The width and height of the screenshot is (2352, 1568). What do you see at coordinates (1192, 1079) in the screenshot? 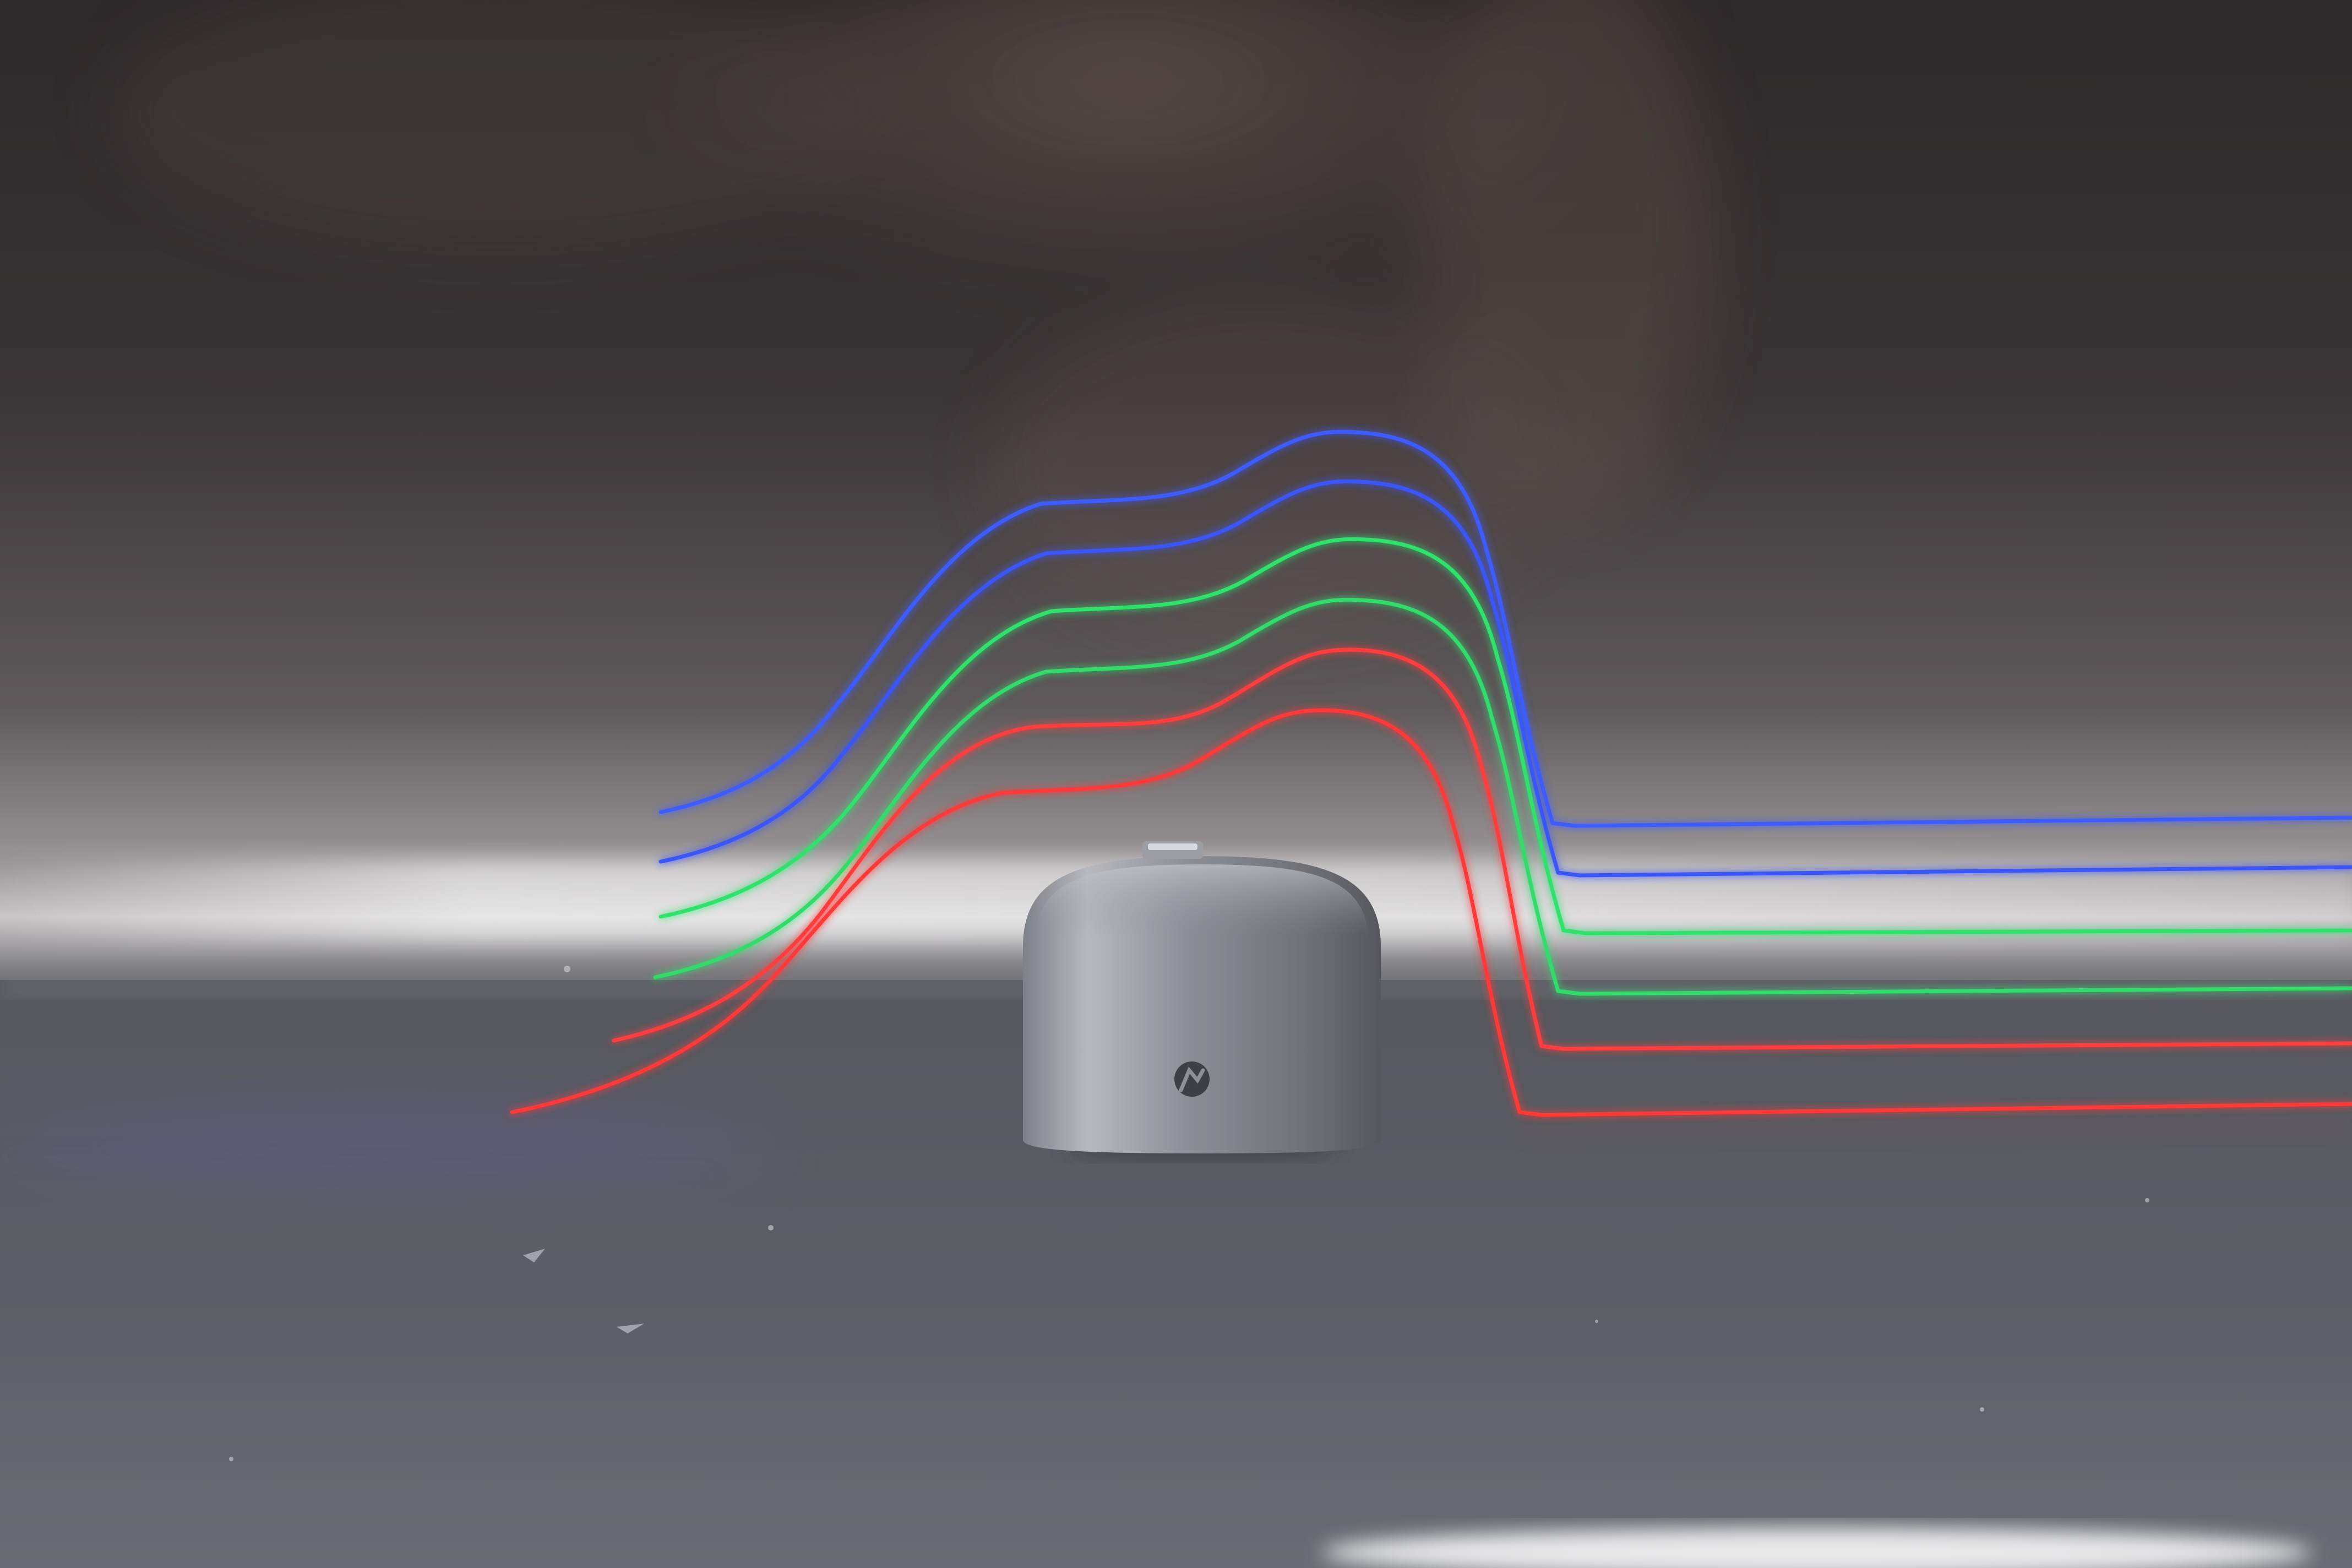
I see `logo-icon` at bounding box center [1192, 1079].